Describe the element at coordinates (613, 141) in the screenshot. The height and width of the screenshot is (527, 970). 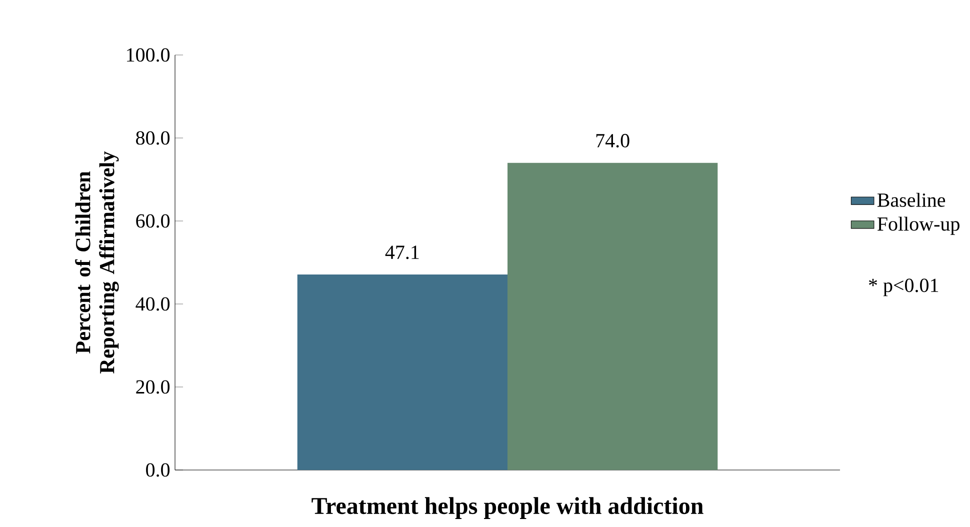
I see `data-label: 74.0` at that location.